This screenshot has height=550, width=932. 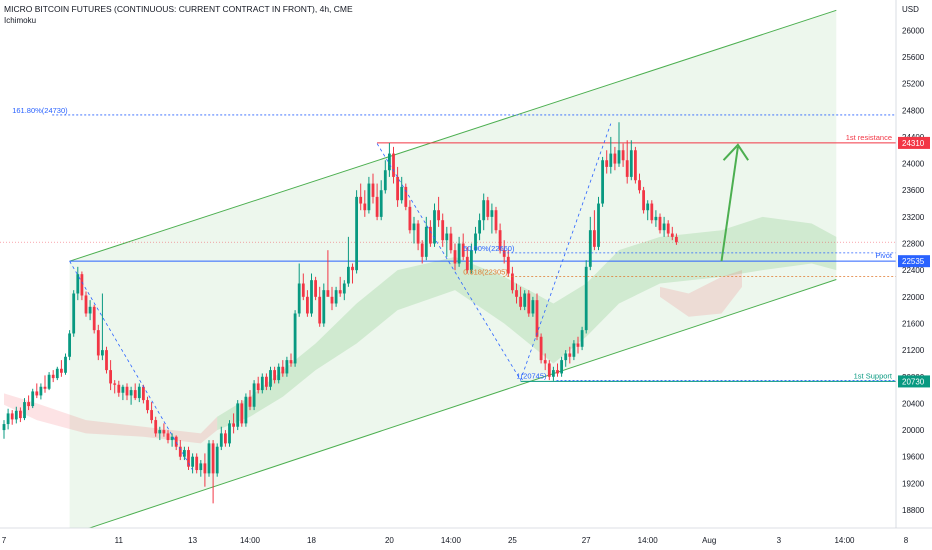 I want to click on x-tick-label: 18, so click(x=311, y=540).